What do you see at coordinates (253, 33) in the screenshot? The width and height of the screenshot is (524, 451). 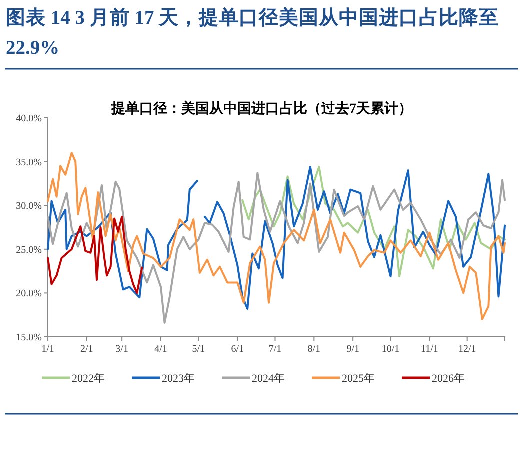 I see `chart-title: 图表 14 3 月前 17 天，提单口径美国从中国进口占比降至 22.9%` at bounding box center [253, 33].